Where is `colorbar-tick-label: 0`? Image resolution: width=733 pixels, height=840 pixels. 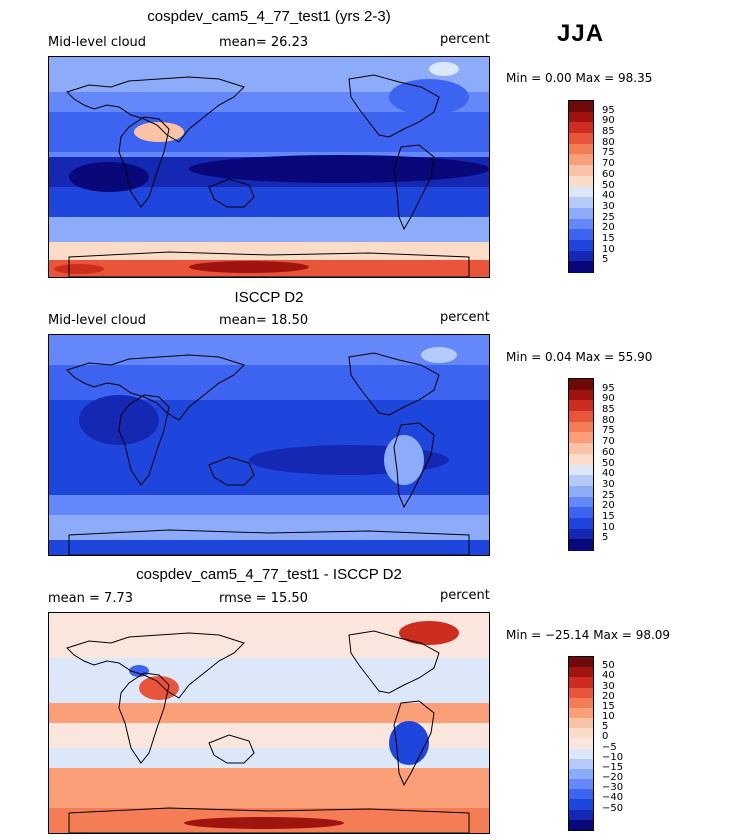
colorbar-tick-label: 0 is located at coordinates (605, 737).